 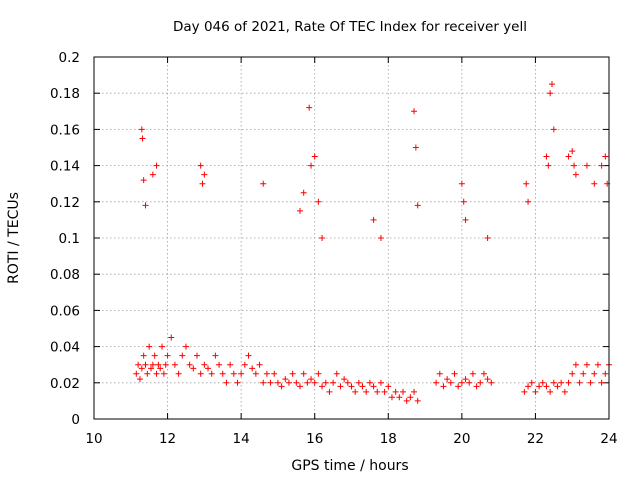 I want to click on y-tick-label: 0.16, so click(x=65, y=130).